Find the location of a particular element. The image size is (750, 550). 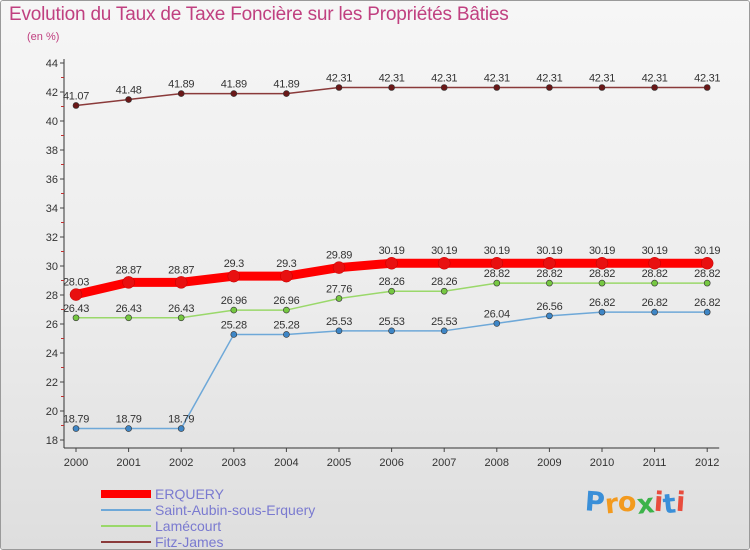

data-label-lamecourt: 26.96 is located at coordinates (286, 301).